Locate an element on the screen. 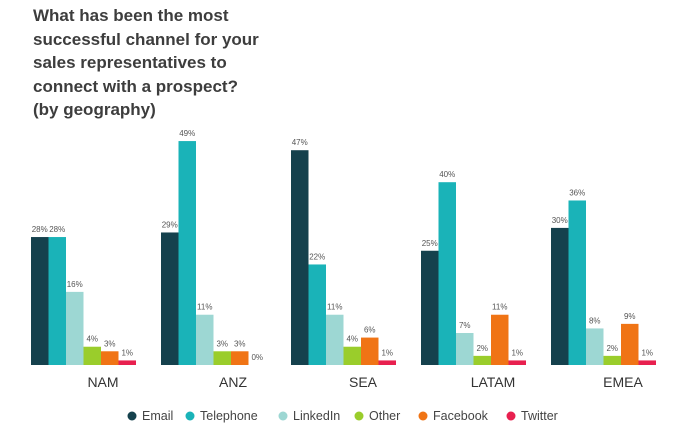 This screenshot has height=434, width=696. data-label-nam-telephone: 28% is located at coordinates (57, 229).